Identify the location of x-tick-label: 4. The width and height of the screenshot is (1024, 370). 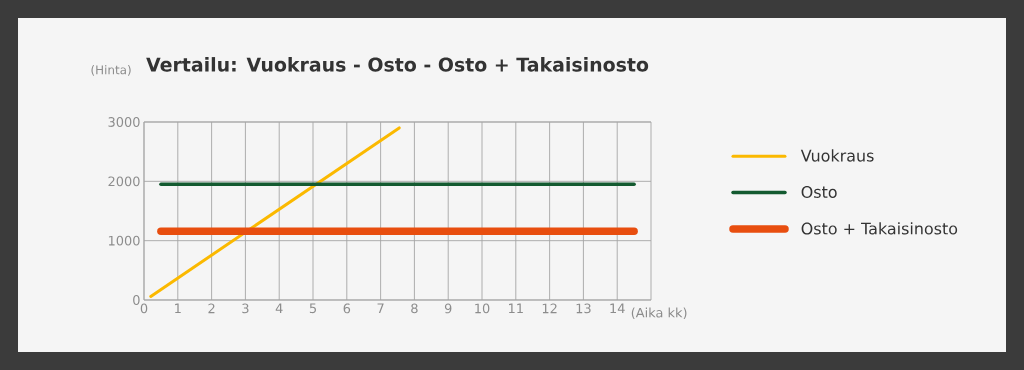
(279, 308).